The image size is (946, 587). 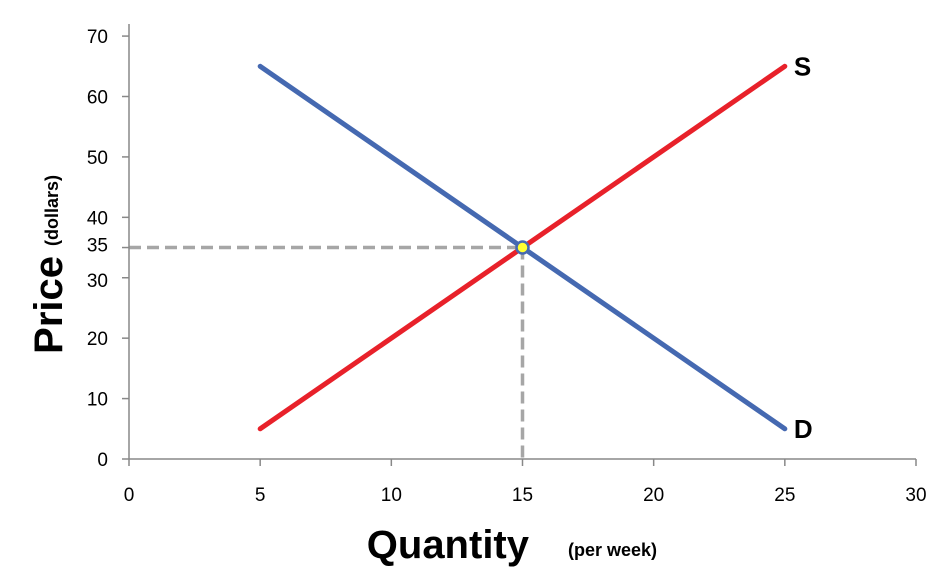 What do you see at coordinates (653, 495) in the screenshot?
I see `x-tick-label: 20` at bounding box center [653, 495].